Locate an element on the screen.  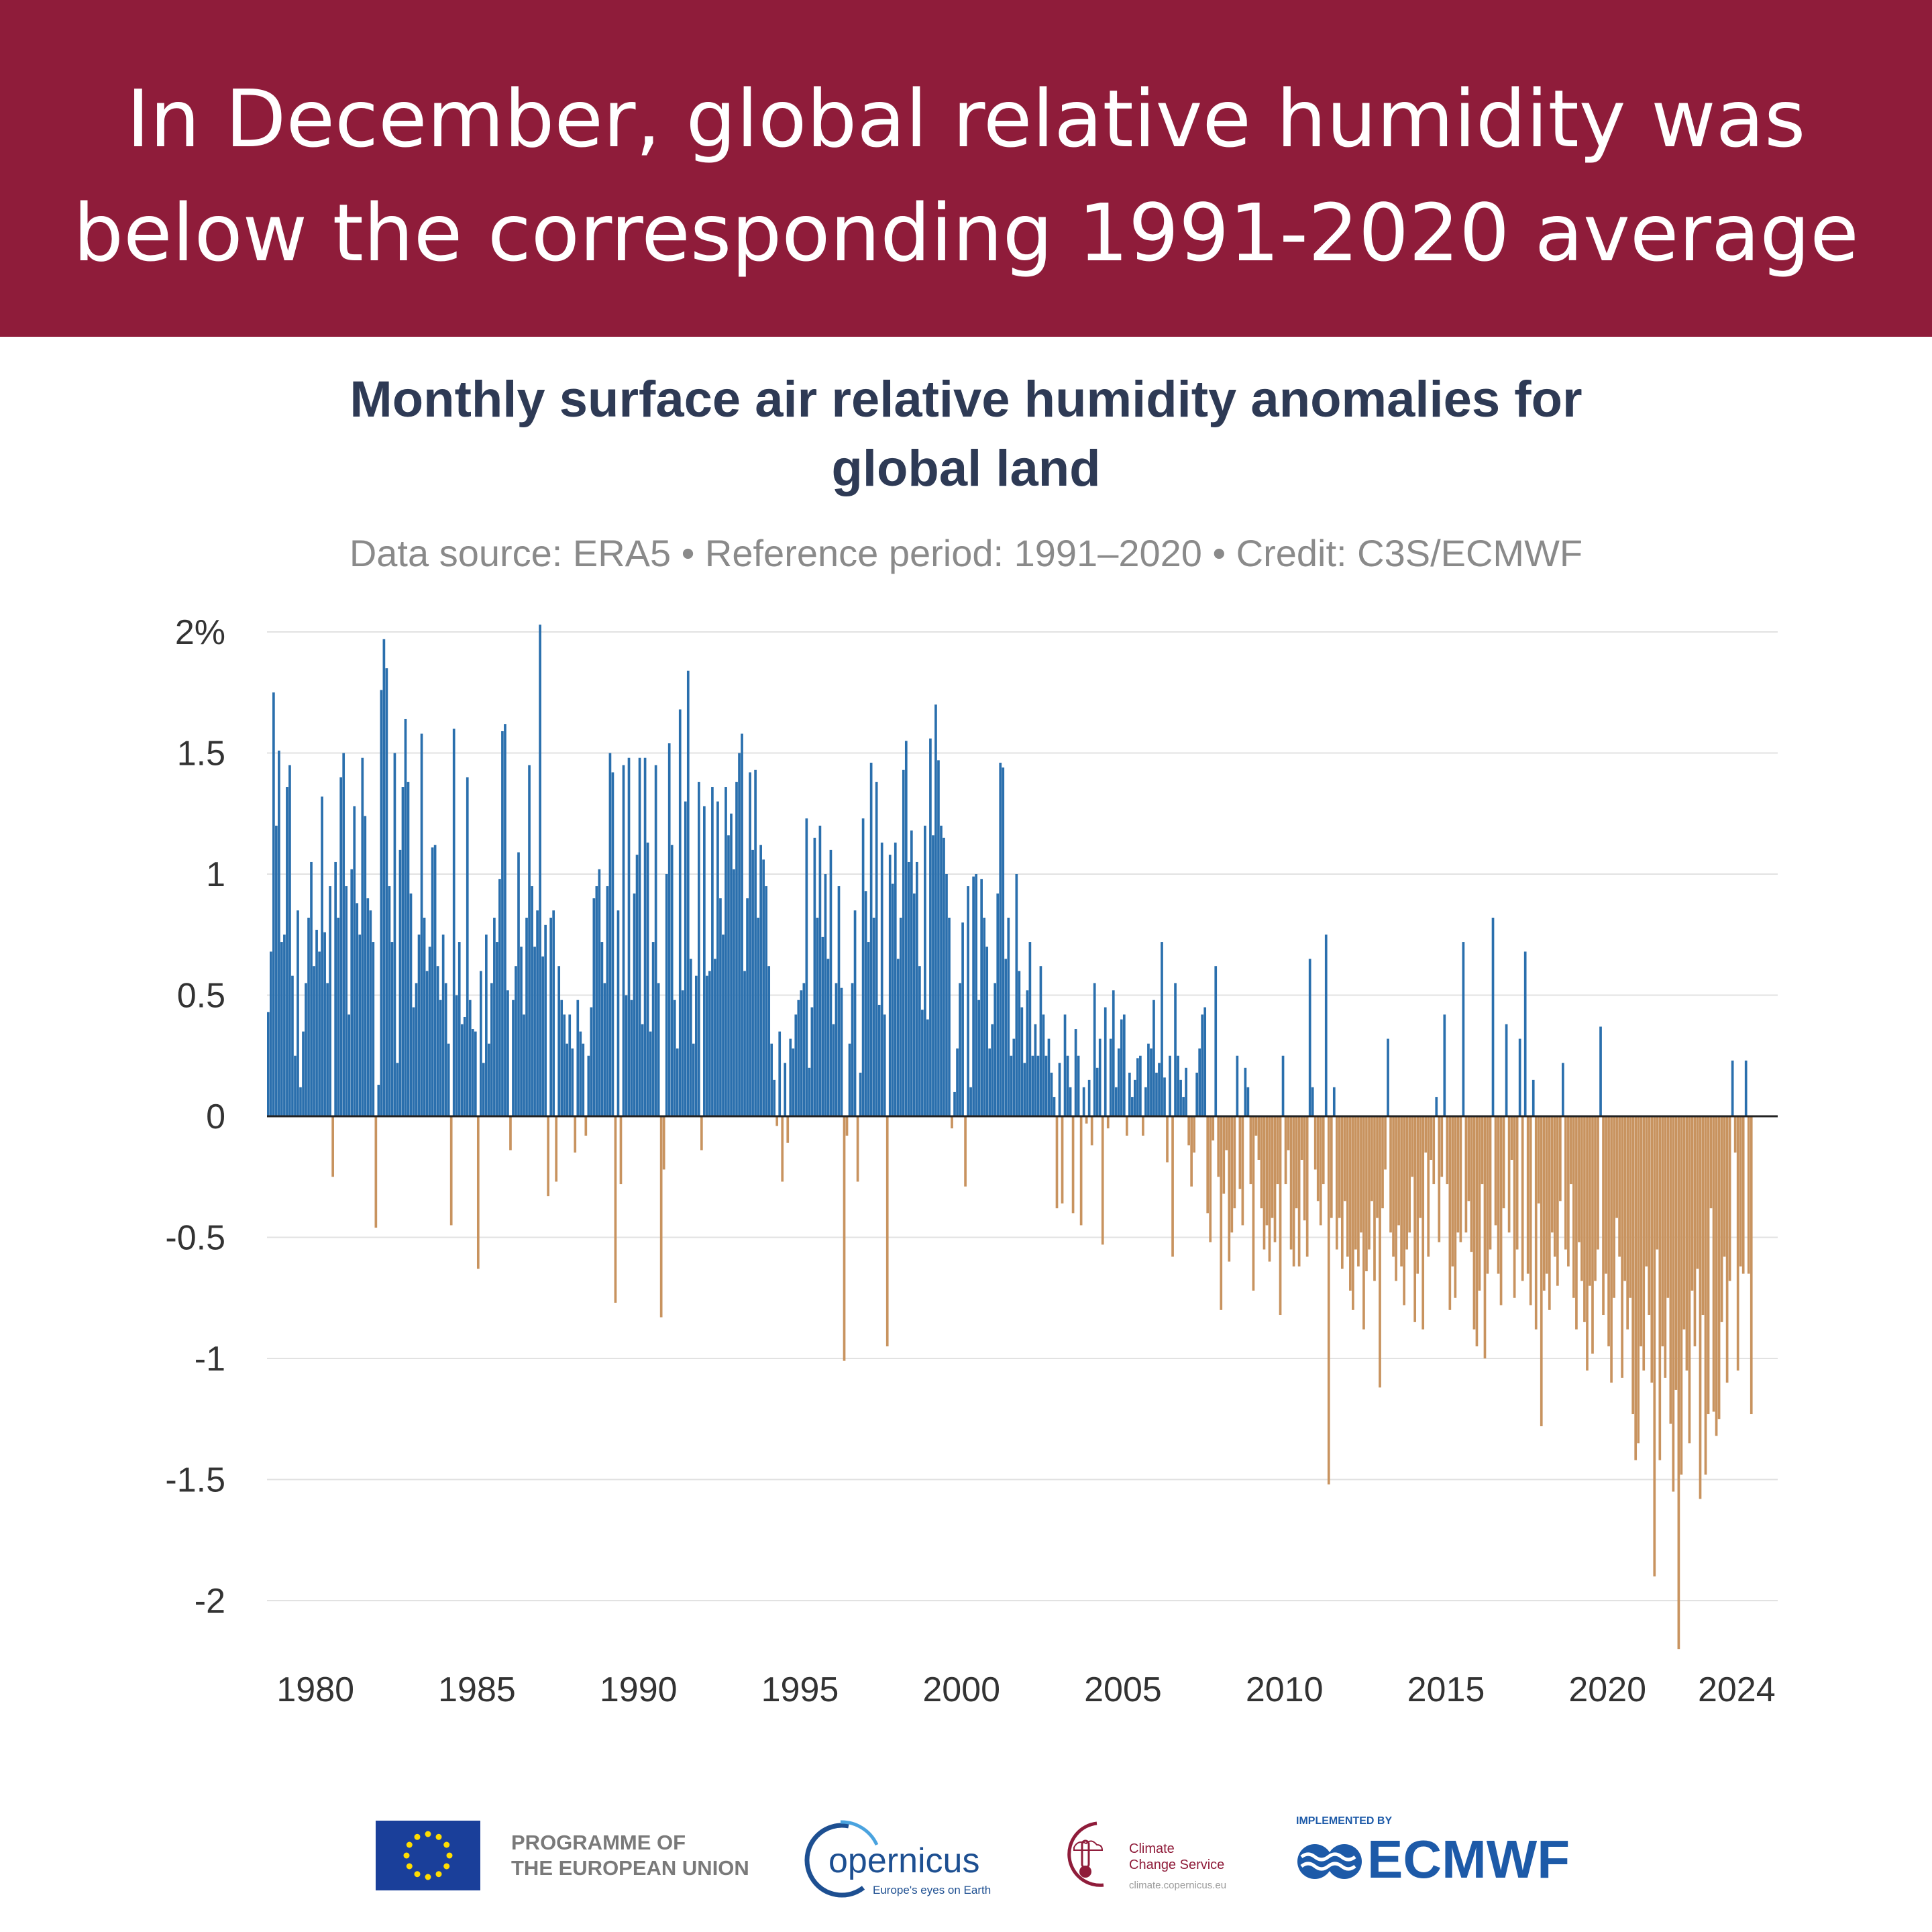
y-tick-label: -1.5 is located at coordinates (195, 1480).